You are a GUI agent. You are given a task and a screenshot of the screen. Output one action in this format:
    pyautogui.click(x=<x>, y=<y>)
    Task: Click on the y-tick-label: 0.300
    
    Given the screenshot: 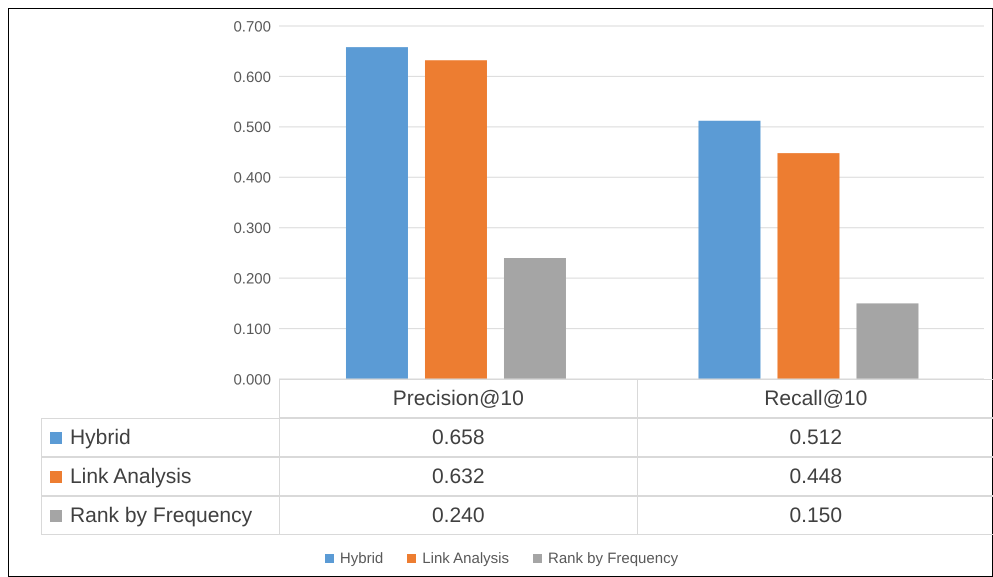 What is the action you would take?
    pyautogui.click(x=252, y=229)
    